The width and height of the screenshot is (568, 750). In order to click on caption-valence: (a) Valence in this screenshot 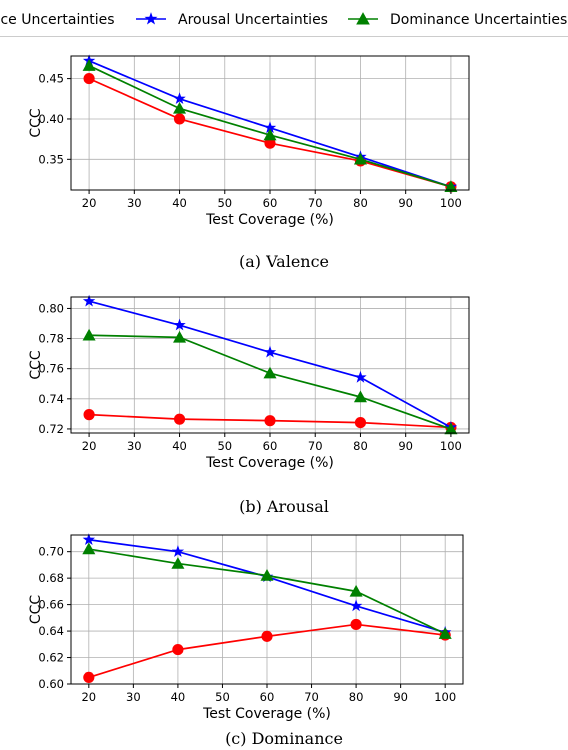, I will do `click(284, 261)`.